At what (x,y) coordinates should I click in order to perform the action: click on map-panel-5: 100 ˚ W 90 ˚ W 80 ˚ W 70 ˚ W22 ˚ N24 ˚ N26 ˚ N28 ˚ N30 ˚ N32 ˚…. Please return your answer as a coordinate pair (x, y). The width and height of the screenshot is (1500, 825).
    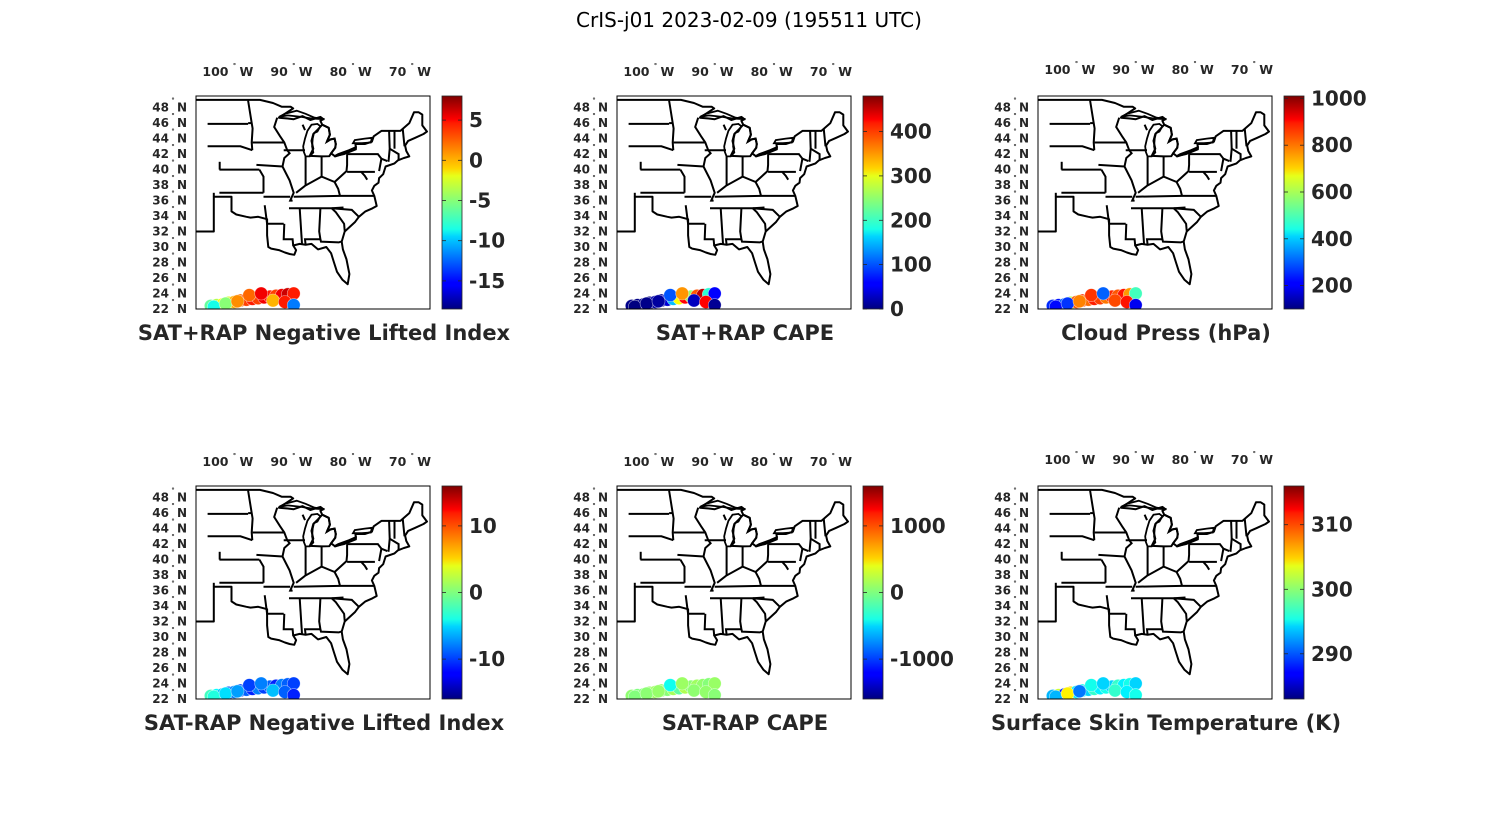
    Looking at the image, I should click on (763, 593).